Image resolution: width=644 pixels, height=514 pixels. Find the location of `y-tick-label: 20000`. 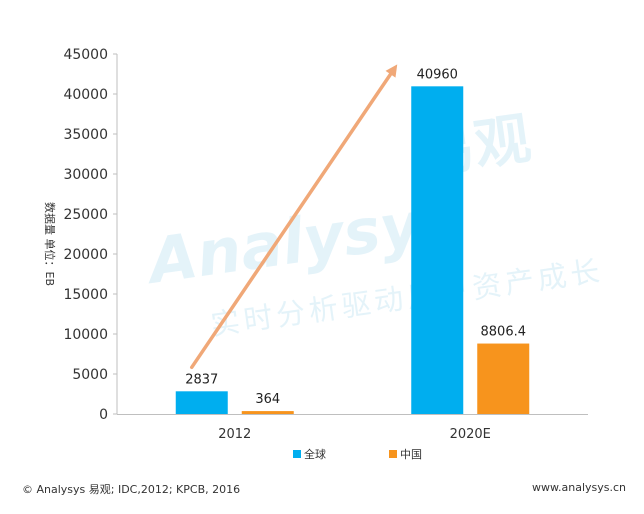

y-tick-label: 20000 is located at coordinates (85, 255).